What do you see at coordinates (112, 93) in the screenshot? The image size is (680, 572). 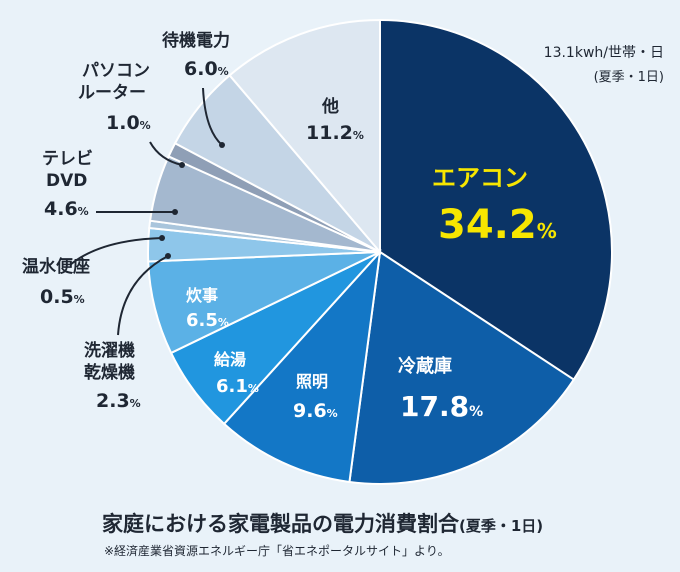 I see `label-pc-name2: ルーター` at bounding box center [112, 93].